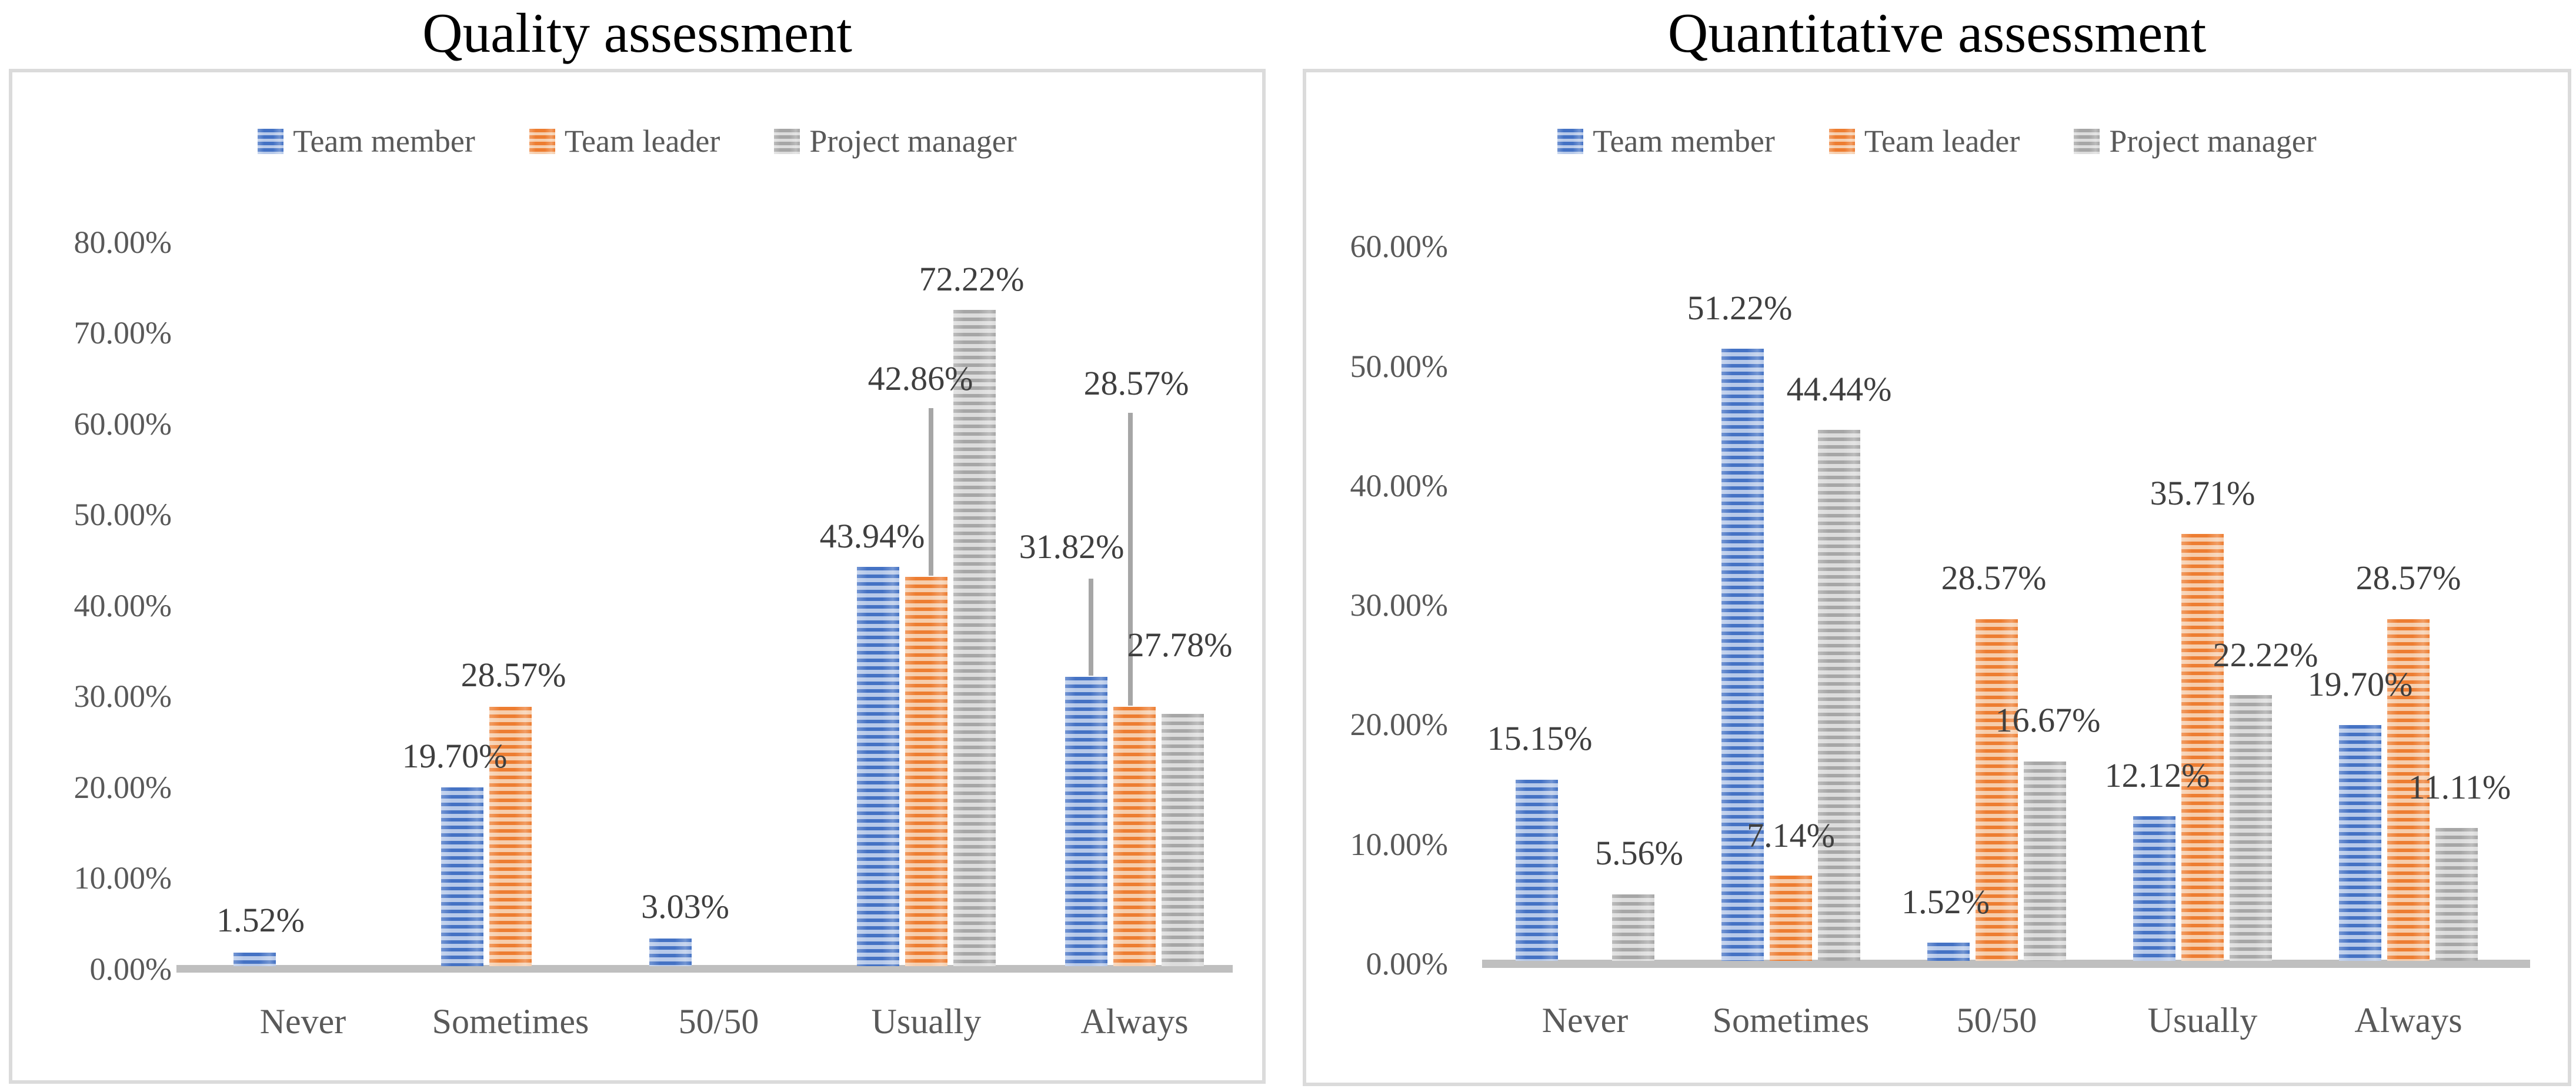 Image resolution: width=2576 pixels, height=1092 pixels. Describe the element at coordinates (302, 1021) in the screenshot. I see `quality-category-label-never: Never` at that location.